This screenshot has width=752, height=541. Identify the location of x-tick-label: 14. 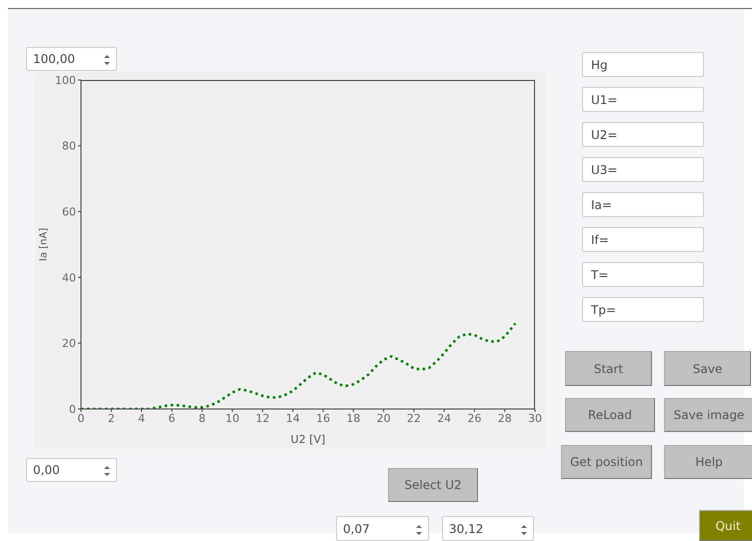
(293, 418).